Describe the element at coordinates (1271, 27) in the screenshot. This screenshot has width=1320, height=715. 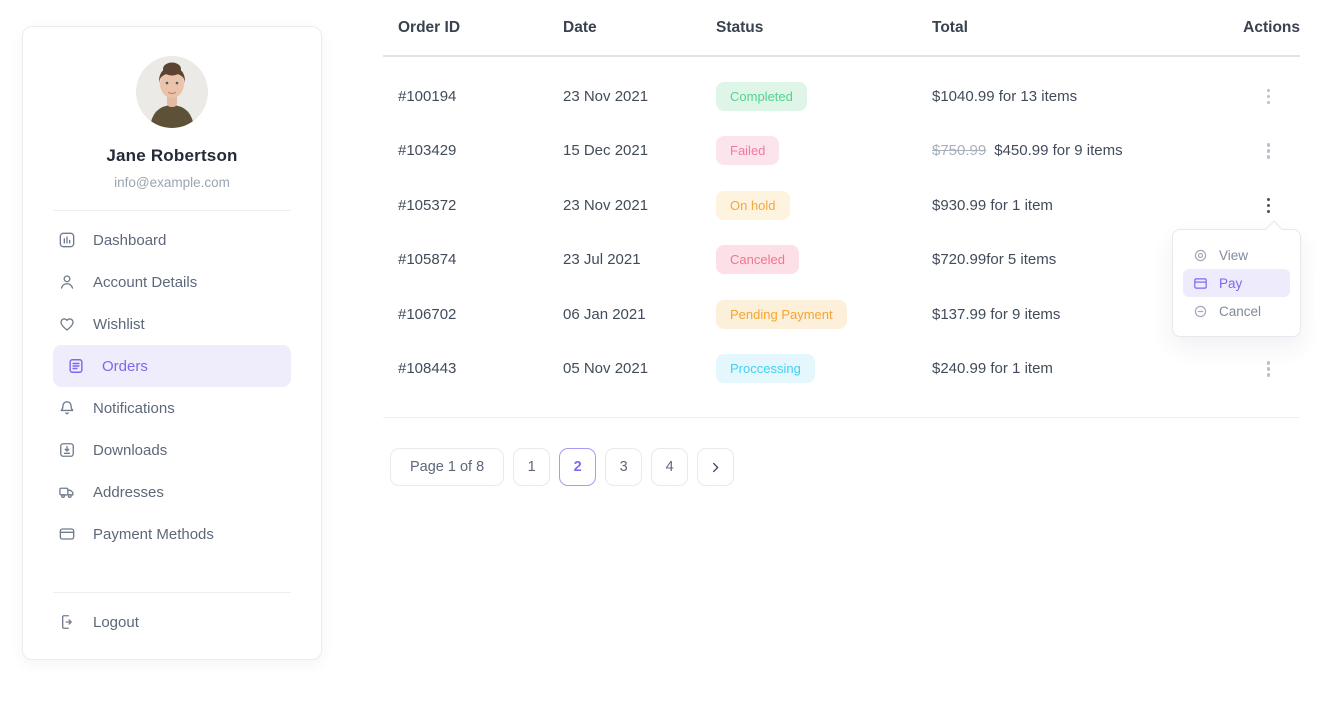
I see `column-header-actions: Actions` at that location.